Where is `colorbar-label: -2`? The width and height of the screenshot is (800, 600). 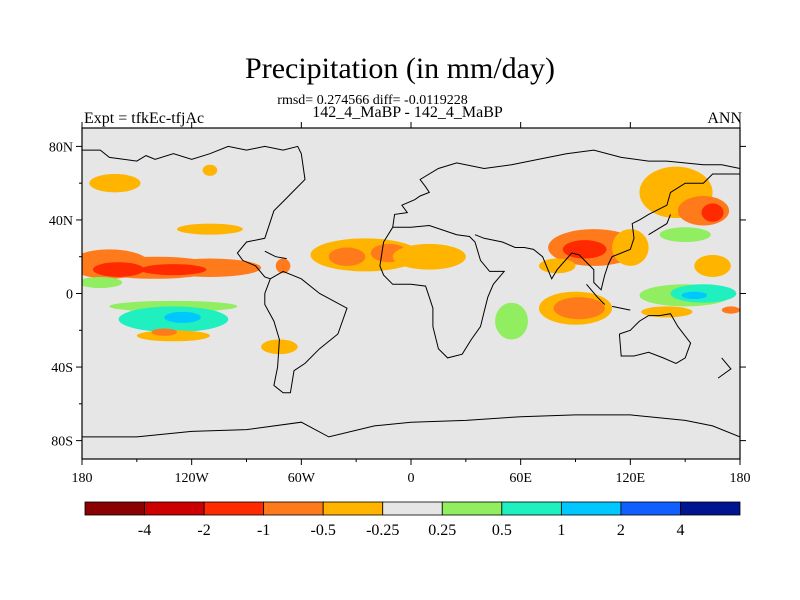 colorbar-label: -2 is located at coordinates (203, 530).